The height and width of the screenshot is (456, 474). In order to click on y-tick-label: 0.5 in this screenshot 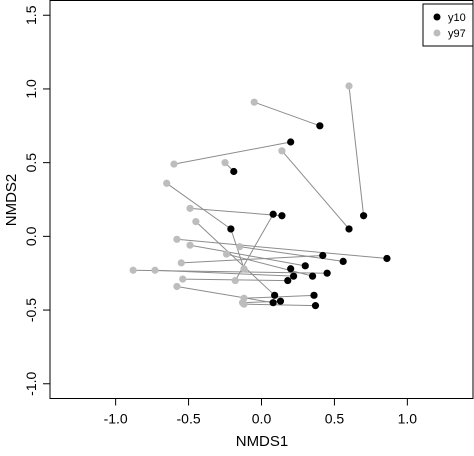, I will do `click(31, 163)`.